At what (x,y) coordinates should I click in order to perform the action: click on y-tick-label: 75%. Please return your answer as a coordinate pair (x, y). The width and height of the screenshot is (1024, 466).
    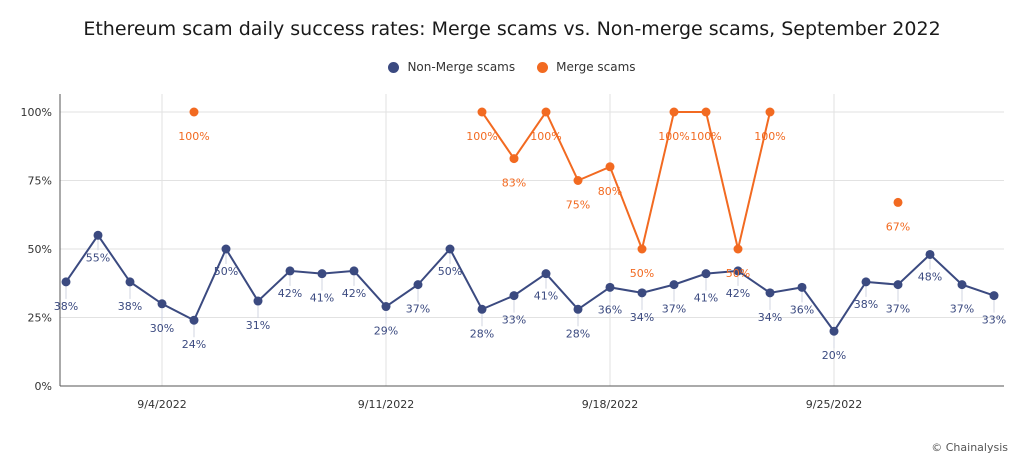
    Looking at the image, I should click on (40, 181).